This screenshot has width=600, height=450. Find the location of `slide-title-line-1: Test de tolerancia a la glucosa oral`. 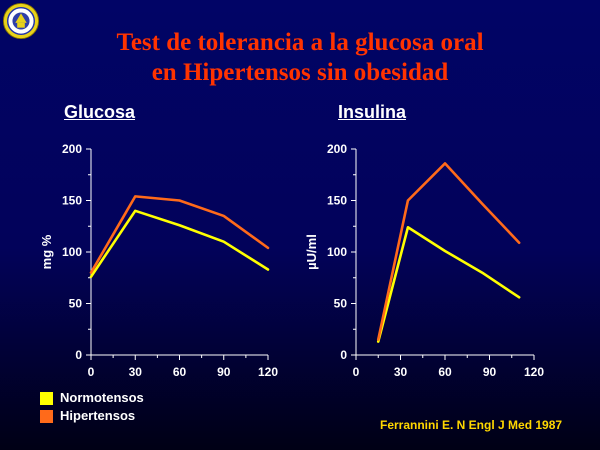

slide-title-line-1: Test de tolerancia a la glucosa oral is located at coordinates (300, 42).